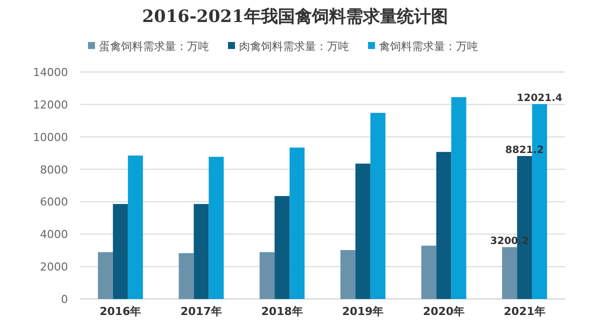 This screenshot has width=590, height=320. I want to click on x-tick-label: 2018年, so click(282, 311).